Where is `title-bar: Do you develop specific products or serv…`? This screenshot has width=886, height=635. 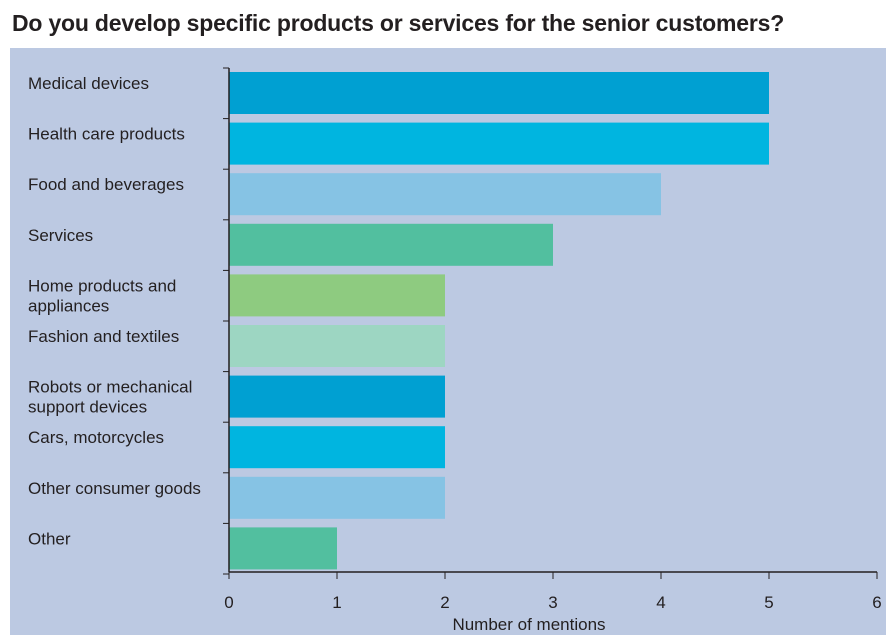
title-bar: Do you develop specific products or serv… is located at coordinates (443, 24).